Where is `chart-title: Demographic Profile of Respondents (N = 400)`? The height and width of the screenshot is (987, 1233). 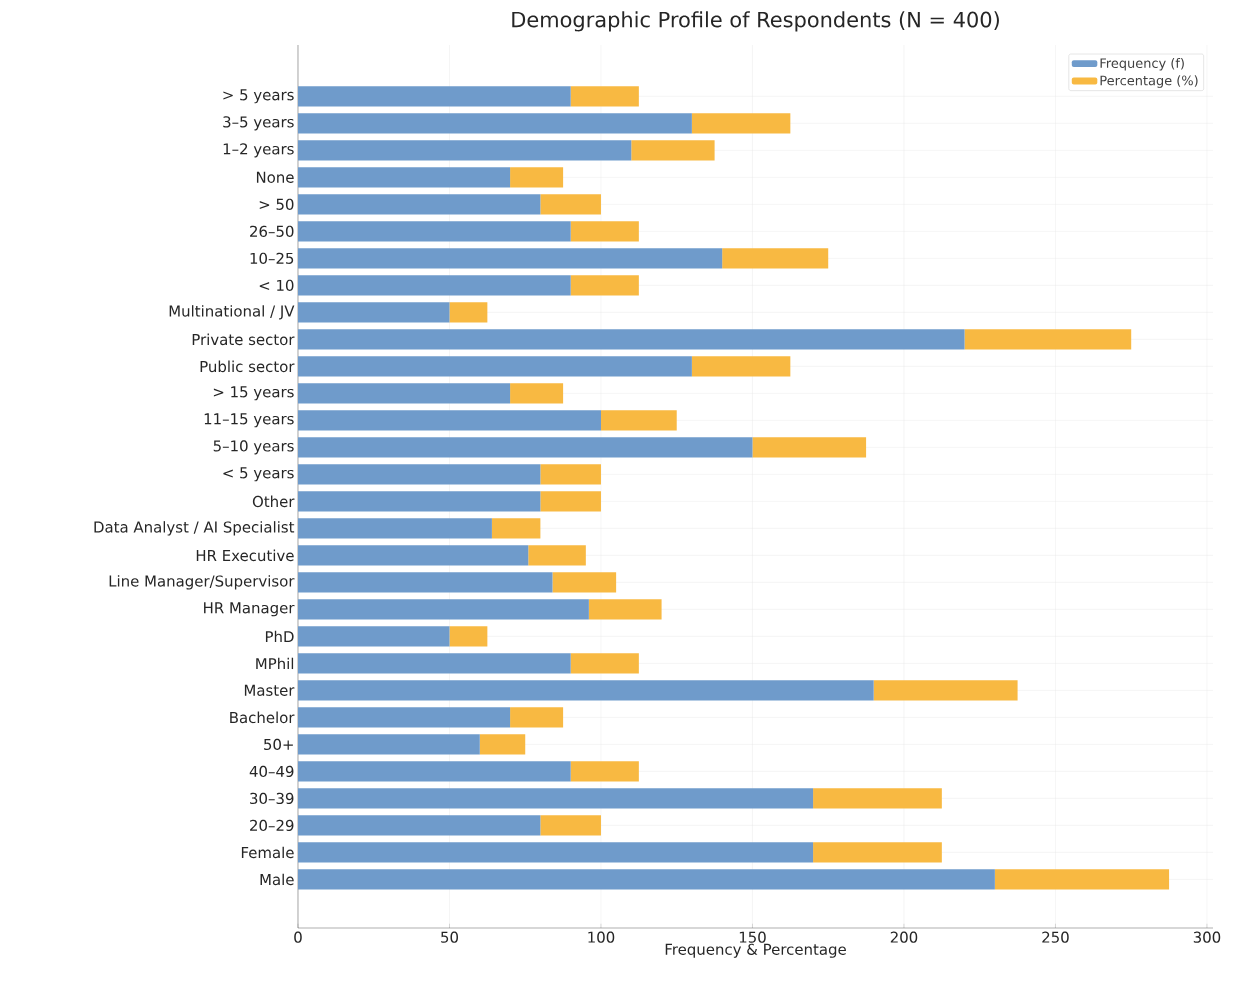
chart-title: Demographic Profile of Respondents (N = 400) is located at coordinates (755, 21).